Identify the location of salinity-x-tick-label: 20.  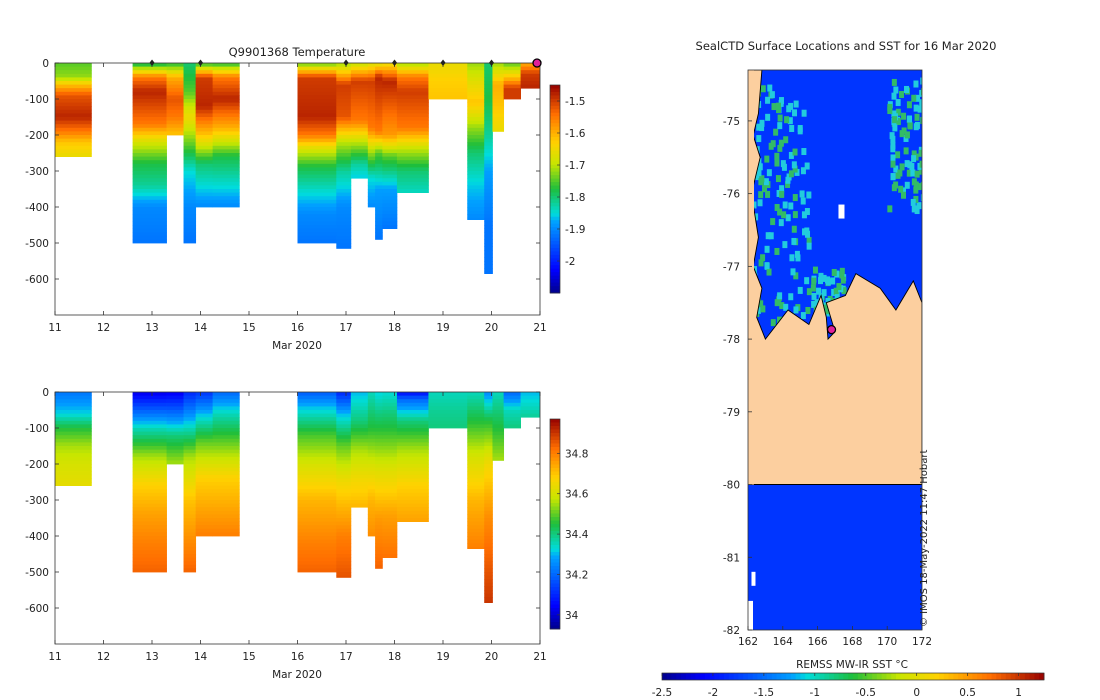
(491, 657).